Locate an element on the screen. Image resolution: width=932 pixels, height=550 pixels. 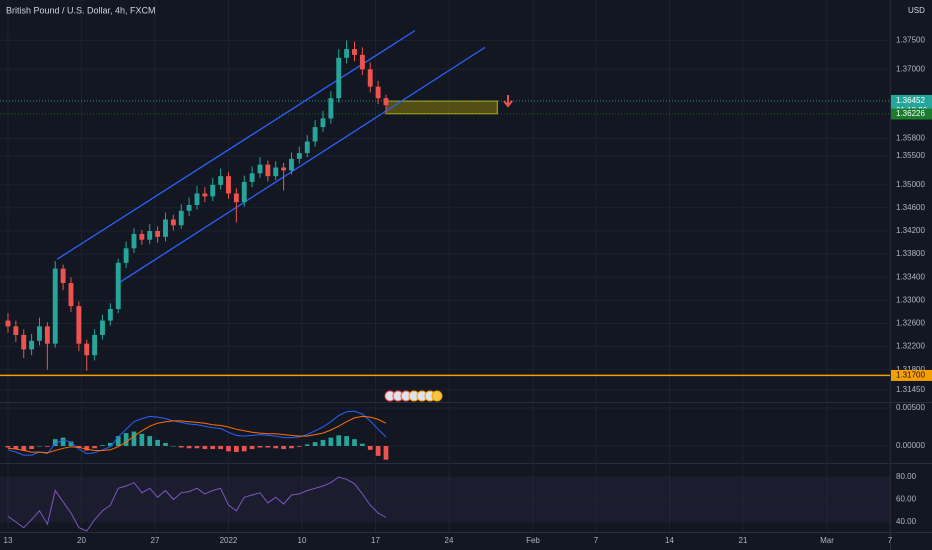
y-tick-label: 0.00500 is located at coordinates (910, 407).